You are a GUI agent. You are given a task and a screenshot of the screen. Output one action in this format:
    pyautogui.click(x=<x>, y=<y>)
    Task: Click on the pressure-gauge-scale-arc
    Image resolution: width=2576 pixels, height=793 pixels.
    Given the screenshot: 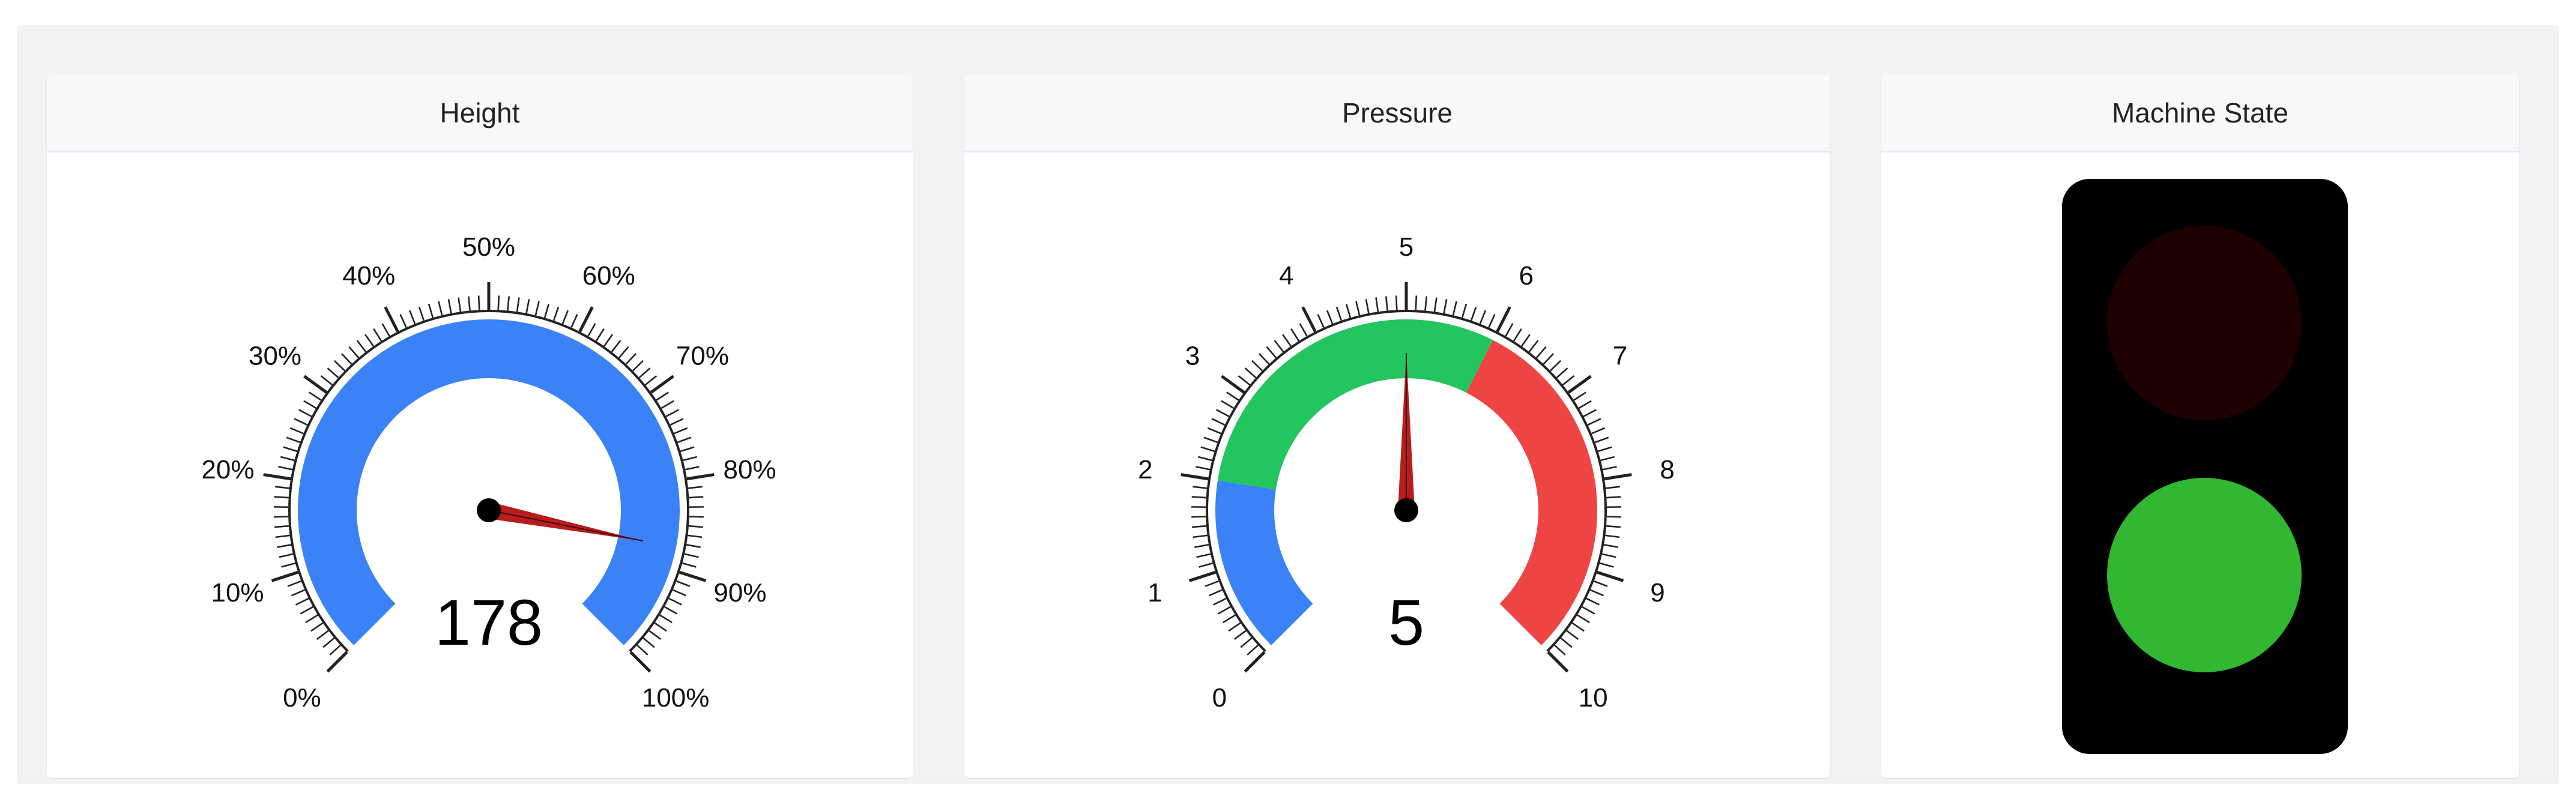 What is the action you would take?
    pyautogui.click(x=1406, y=481)
    